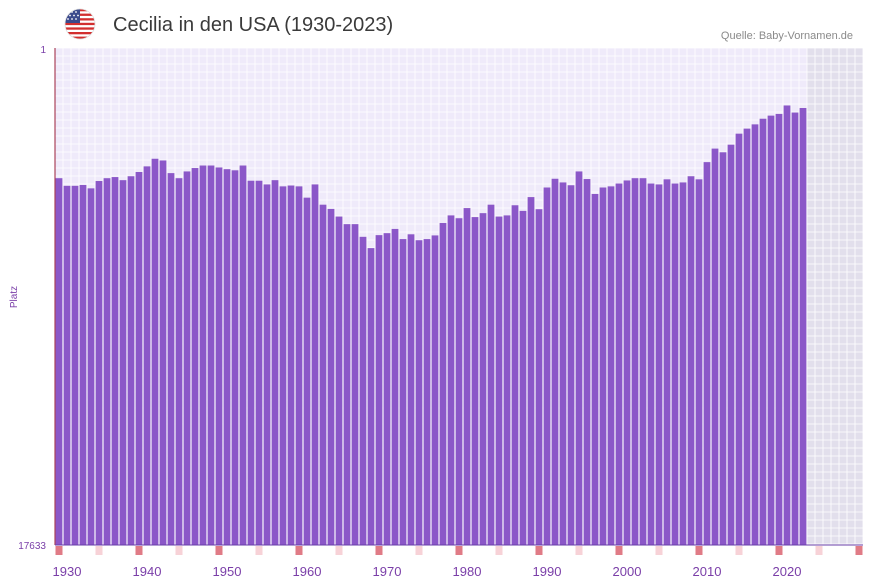  Describe the element at coordinates (707, 571) in the screenshot. I see `x-tick-2010: 2010` at that location.